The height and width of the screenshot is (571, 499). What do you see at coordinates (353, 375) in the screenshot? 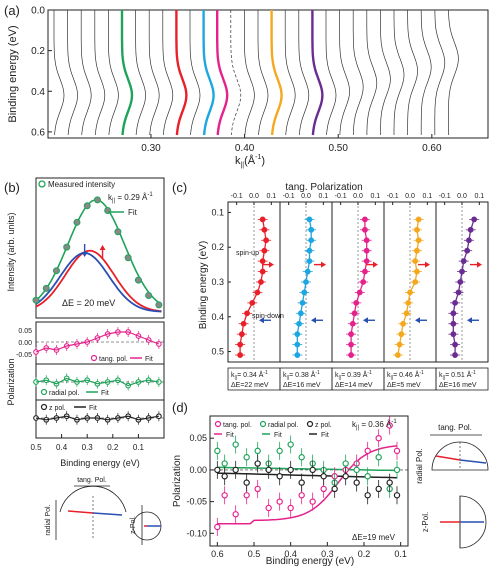
I see `panel-c-k-label: k||= 0.39 Å-1` at bounding box center [353, 375].